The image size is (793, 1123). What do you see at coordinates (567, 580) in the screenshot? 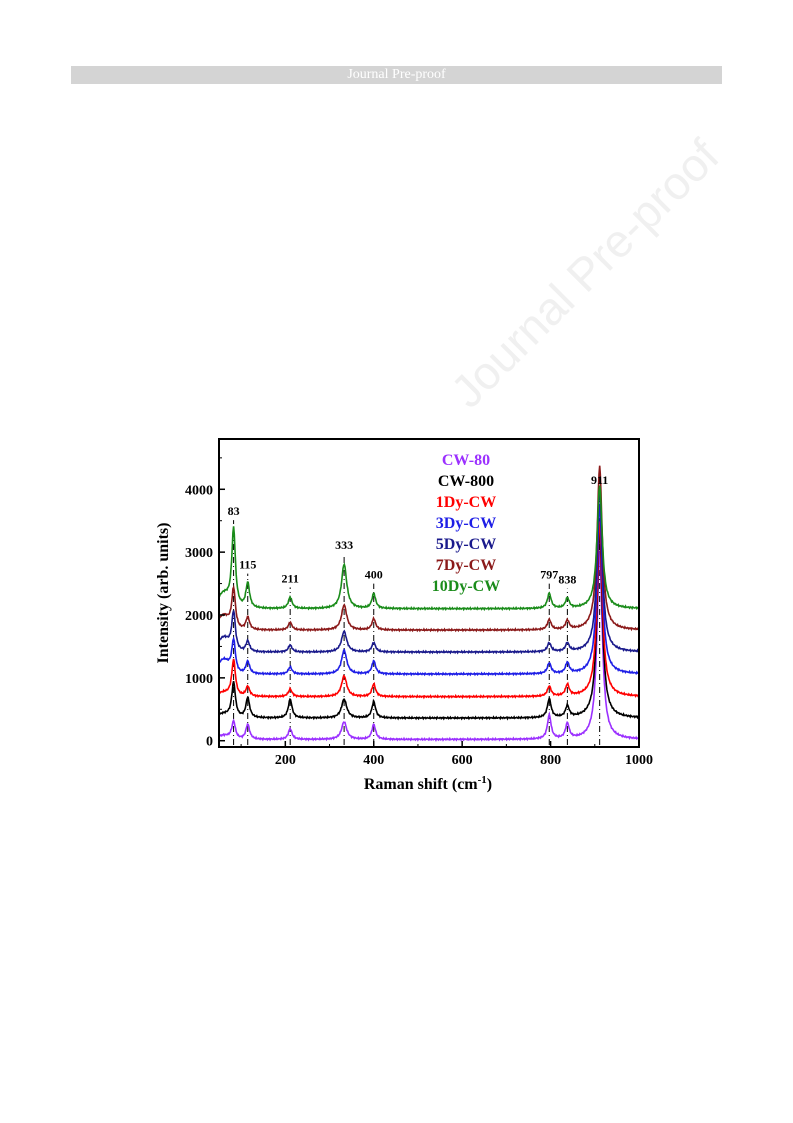
I see `peak-label-838: 838` at bounding box center [567, 580].